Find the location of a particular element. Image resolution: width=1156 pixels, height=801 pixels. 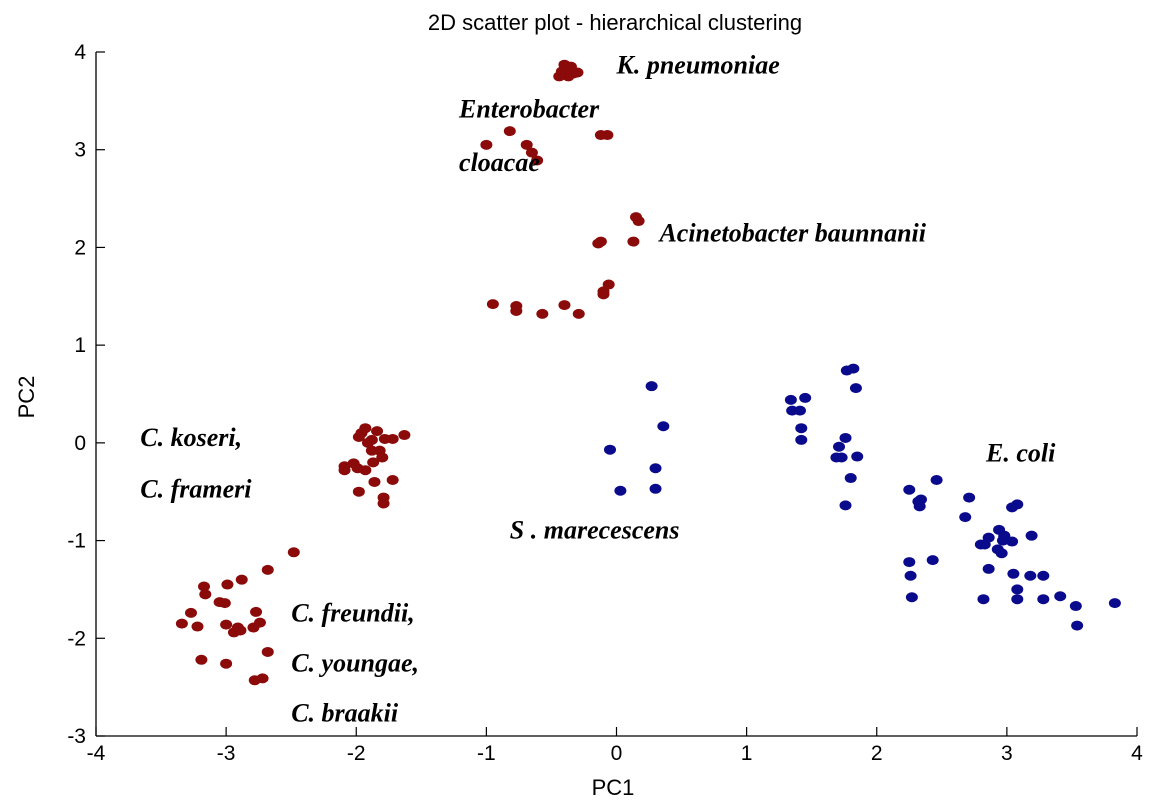

y-tick-label: 3 is located at coordinates (80, 150).